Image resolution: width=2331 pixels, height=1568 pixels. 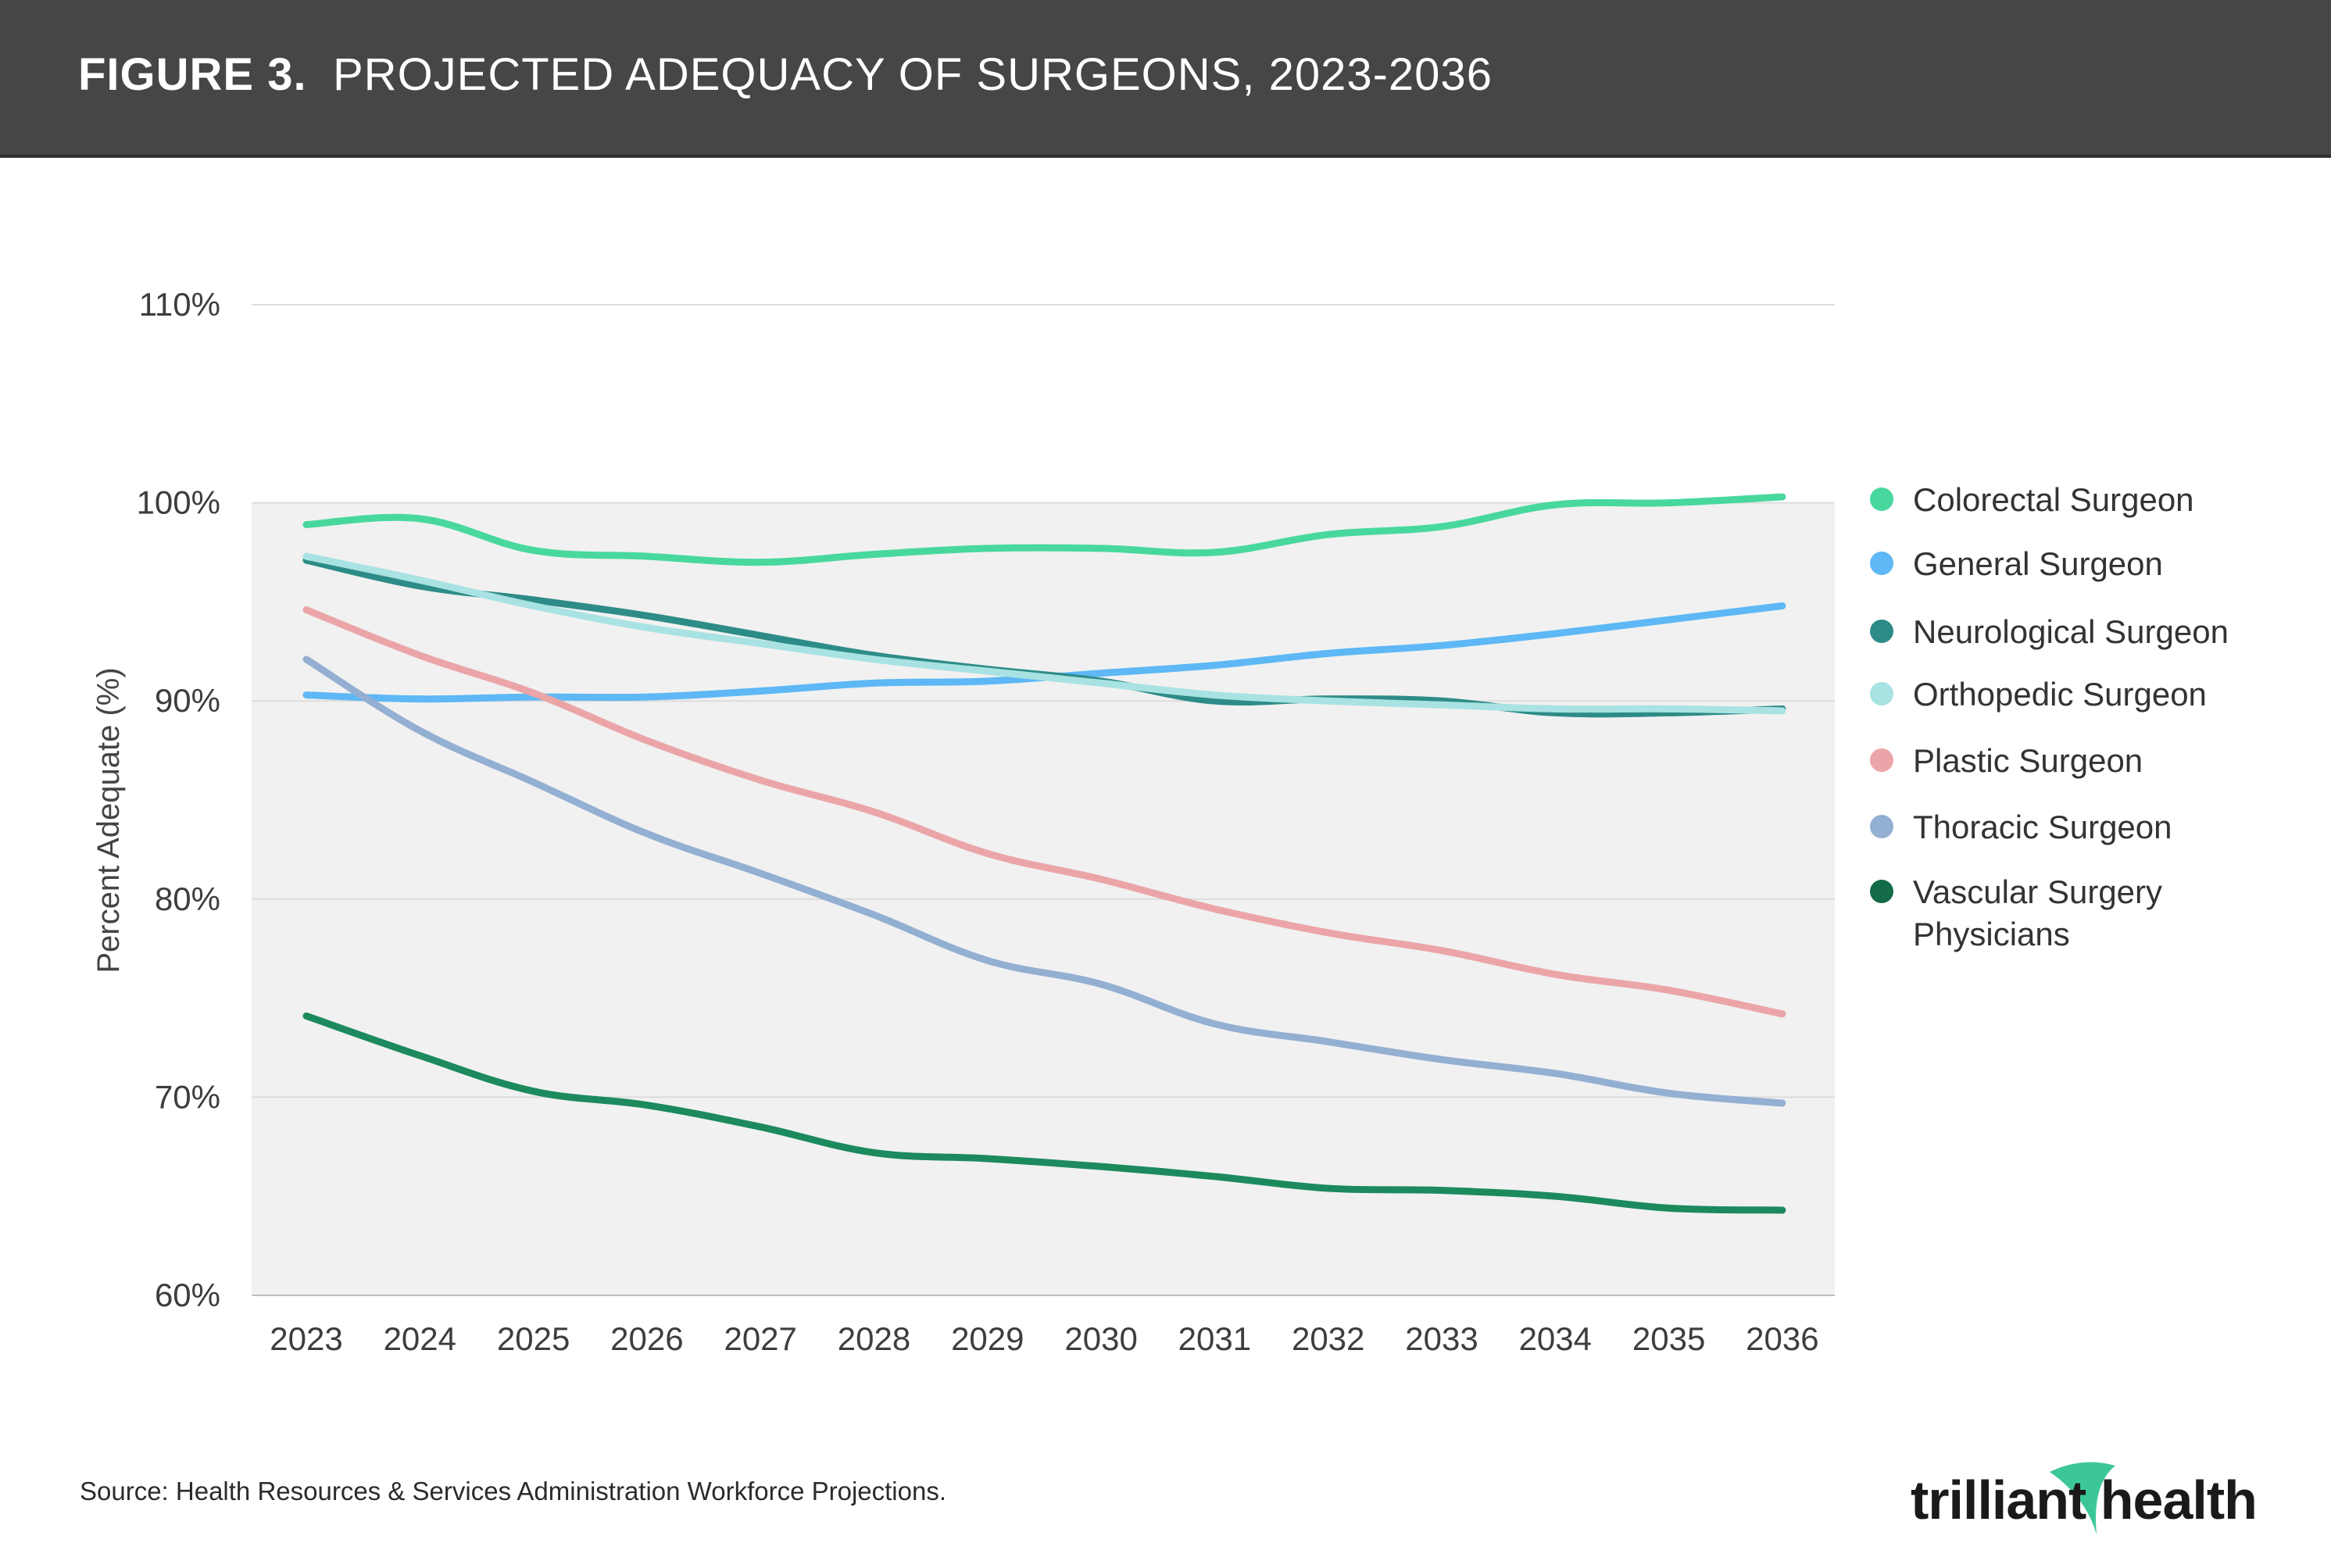 What do you see at coordinates (187, 898) in the screenshot?
I see `y-tick-label: 80%` at bounding box center [187, 898].